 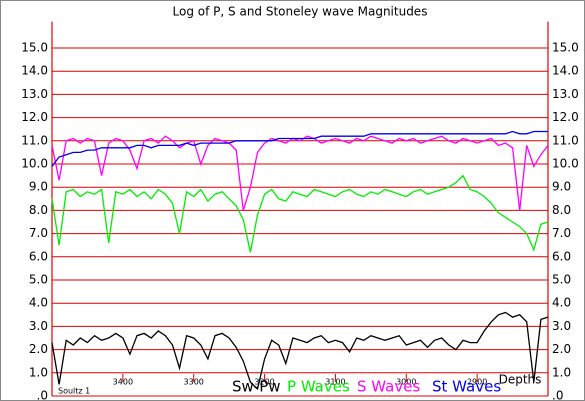 What do you see at coordinates (38, 326) in the screenshot?
I see `y-tick-label: 3.0` at bounding box center [38, 326].